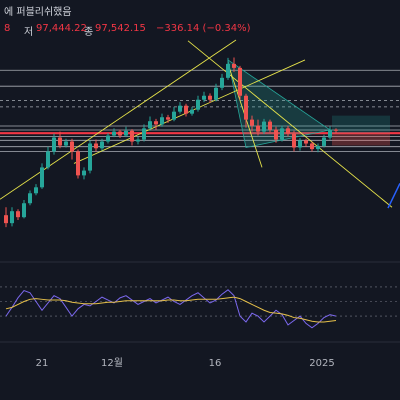 Image resolution: width=400 pixels, height=400 pixels. What do you see at coordinates (42, 363) in the screenshot?
I see `x-axis-tick-label: 21` at bounding box center [42, 363].